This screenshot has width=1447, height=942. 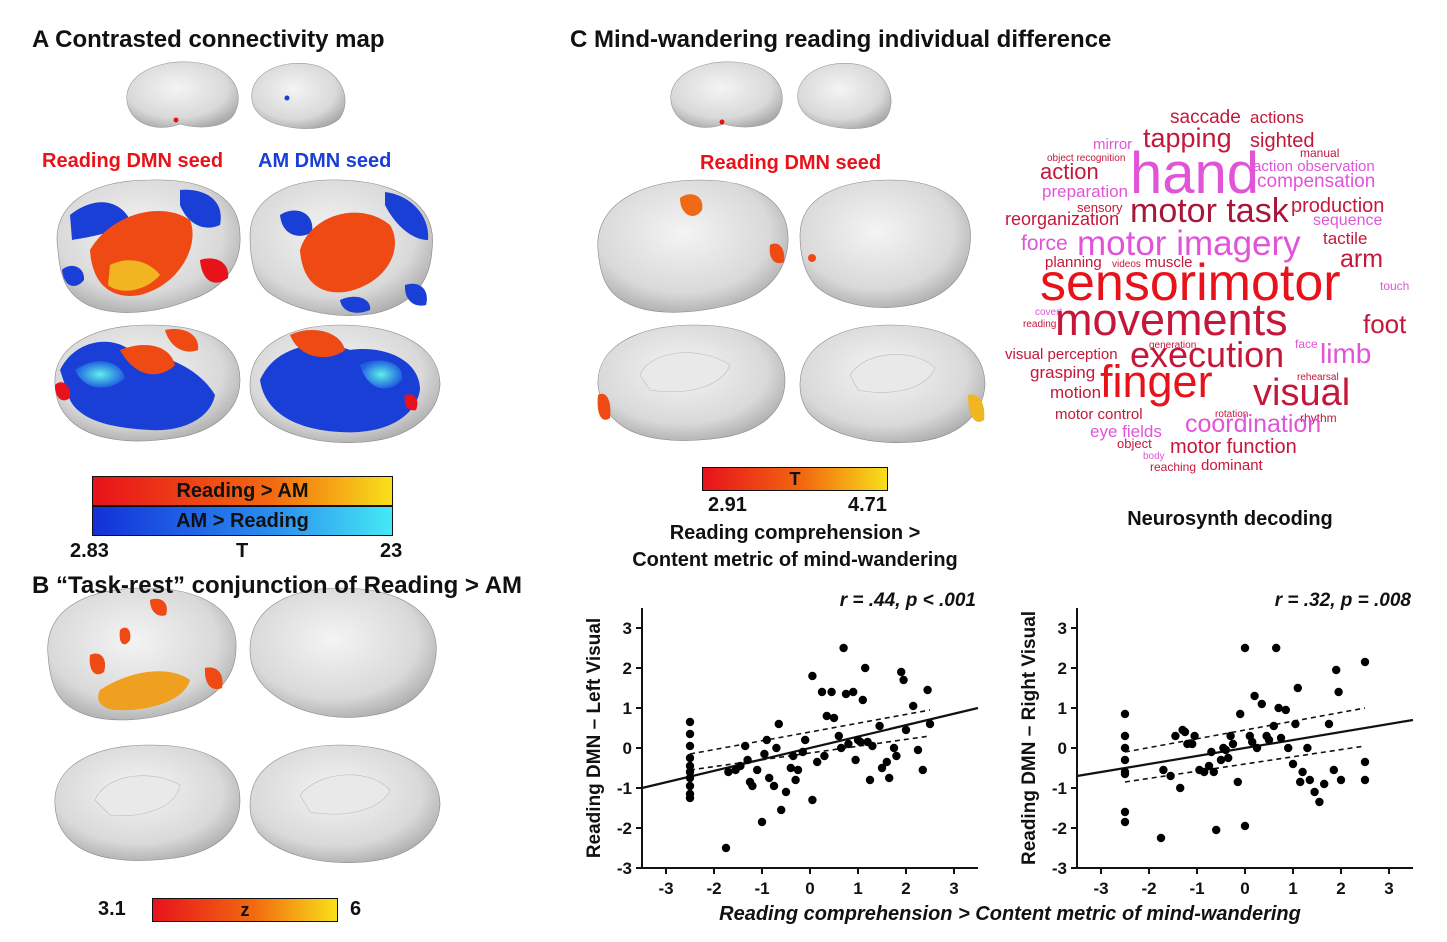 I want to click on wordcloud-word: dominant, so click(x=1232, y=465).